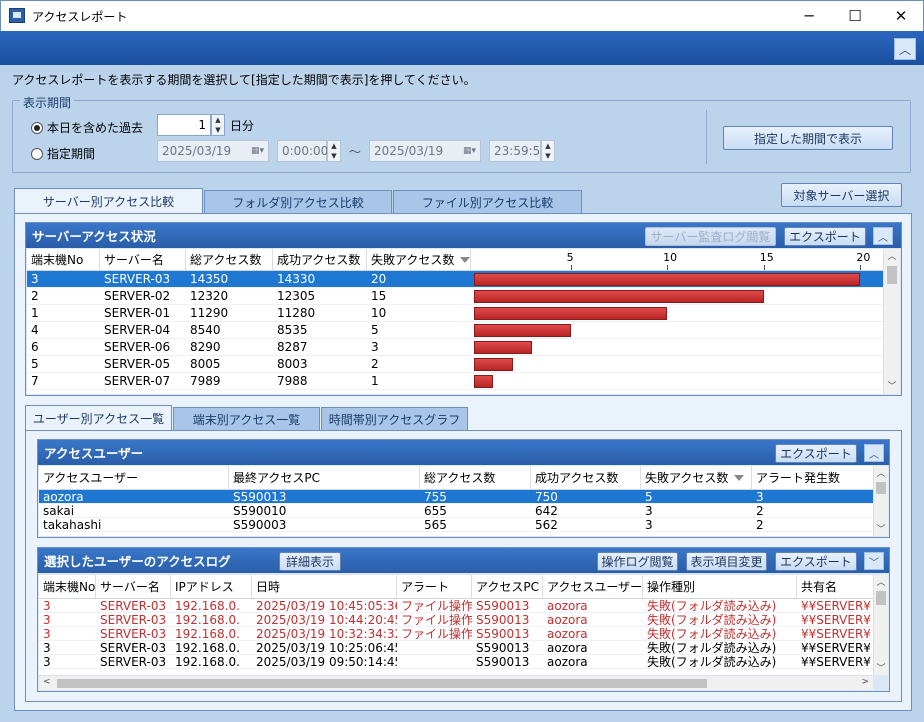 The height and width of the screenshot is (722, 924). I want to click on cell-no: 5, so click(35, 364).